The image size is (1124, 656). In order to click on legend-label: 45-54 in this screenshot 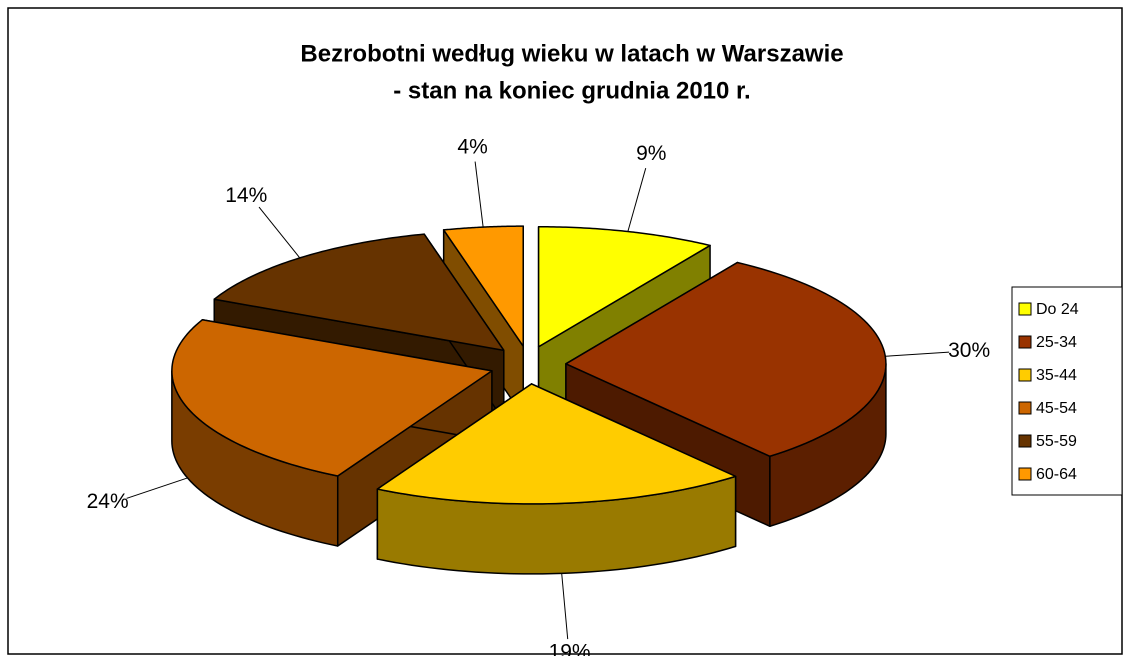, I will do `click(1056, 408)`.